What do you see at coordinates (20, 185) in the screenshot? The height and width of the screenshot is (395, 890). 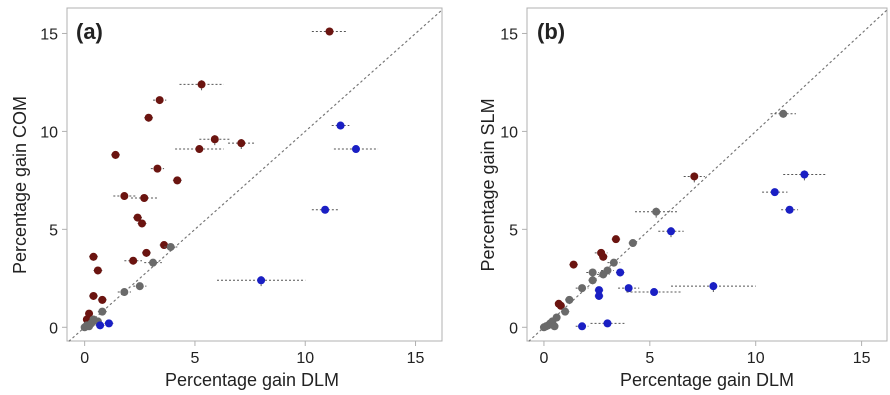 I see `panel-a-ylabel: Percentage gain COM` at bounding box center [20, 185].